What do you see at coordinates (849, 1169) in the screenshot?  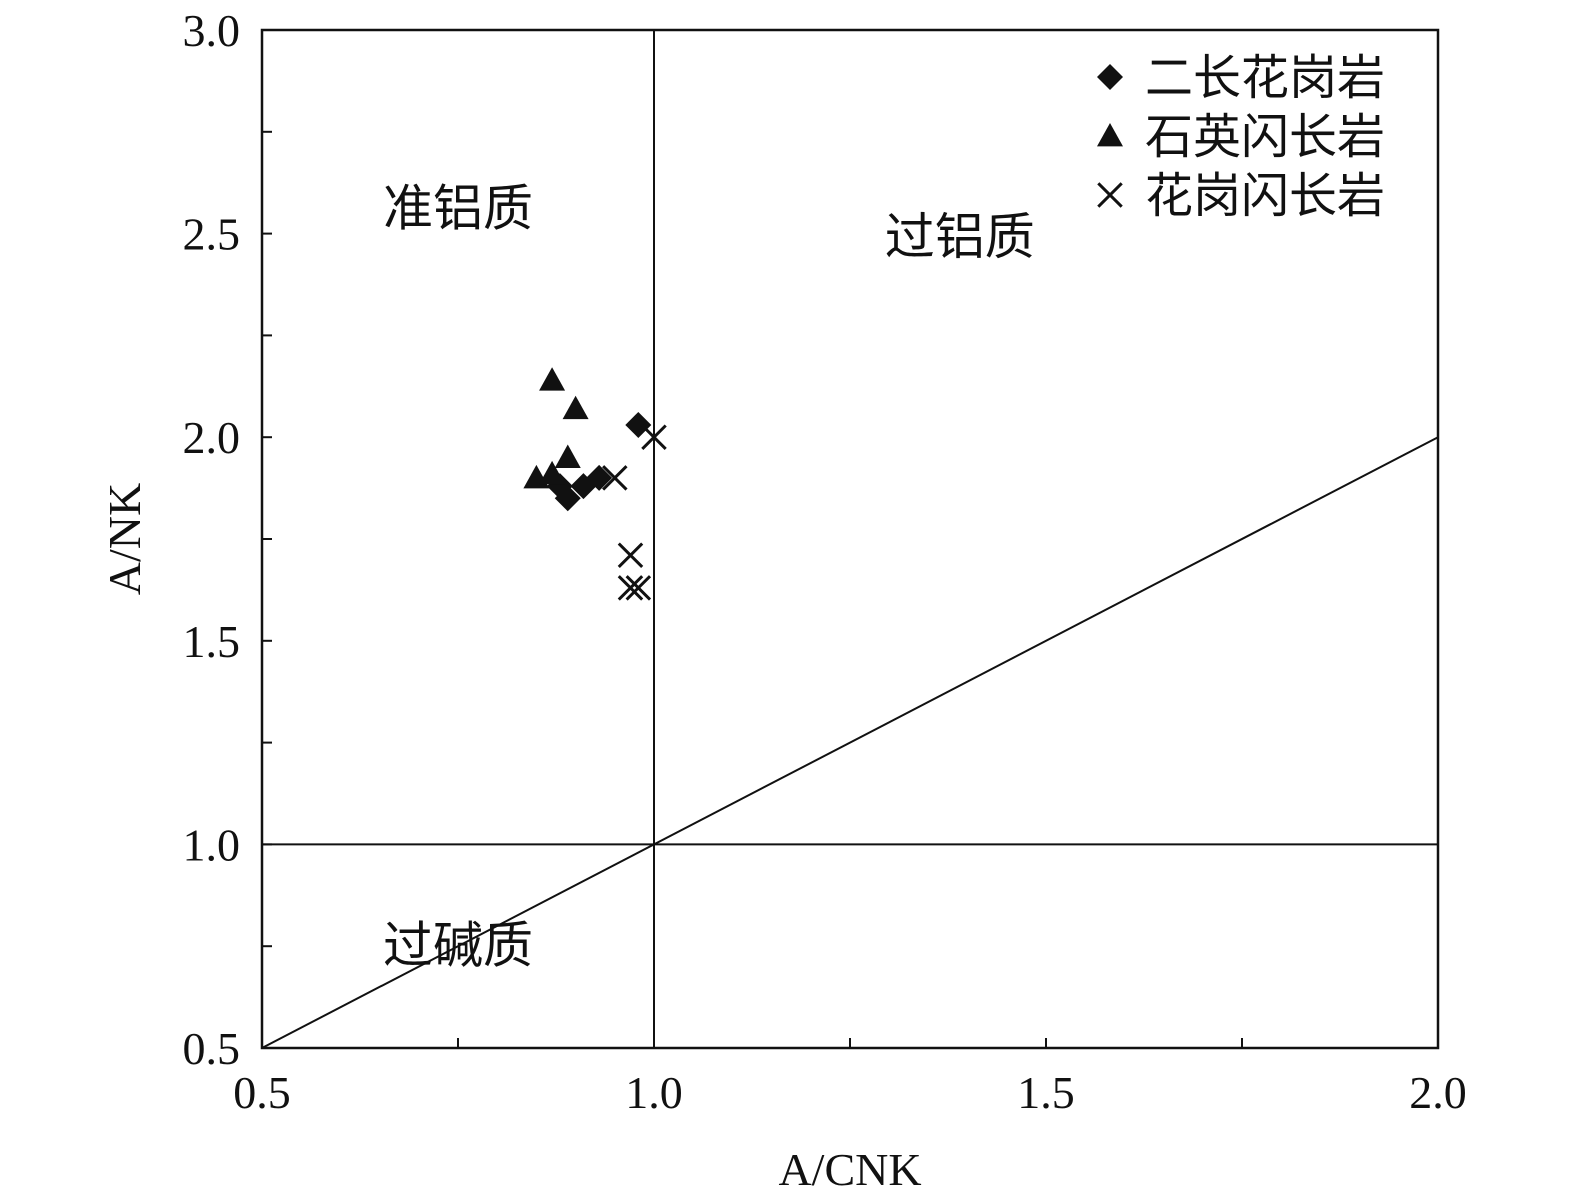 I see `x-axis-label: A/CNK` at bounding box center [849, 1169].